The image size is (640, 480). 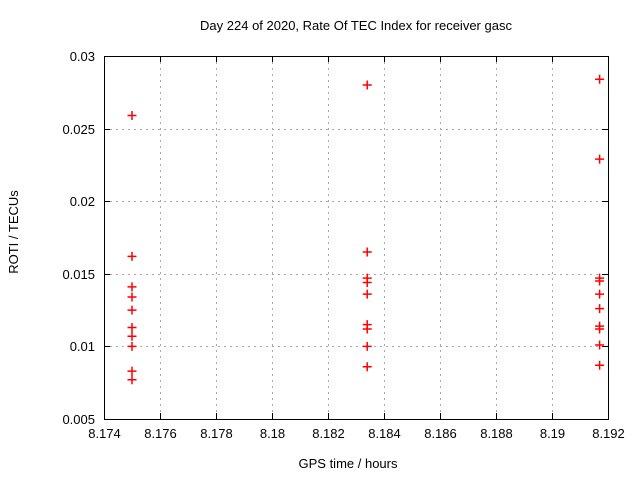 What do you see at coordinates (104, 433) in the screenshot?
I see `x-tick-label: 8.174` at bounding box center [104, 433].